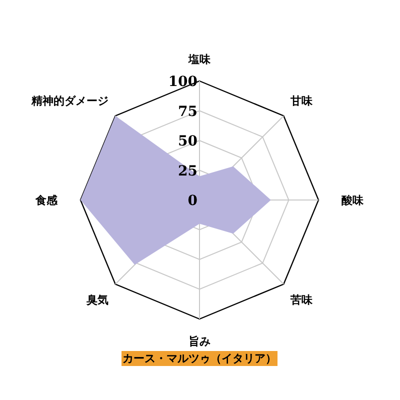 This screenshot has height=400, width=400. What do you see at coordinates (199, 358) in the screenshot?
I see `text: カース・マルツゥ（イタリア）` at bounding box center [199, 358].